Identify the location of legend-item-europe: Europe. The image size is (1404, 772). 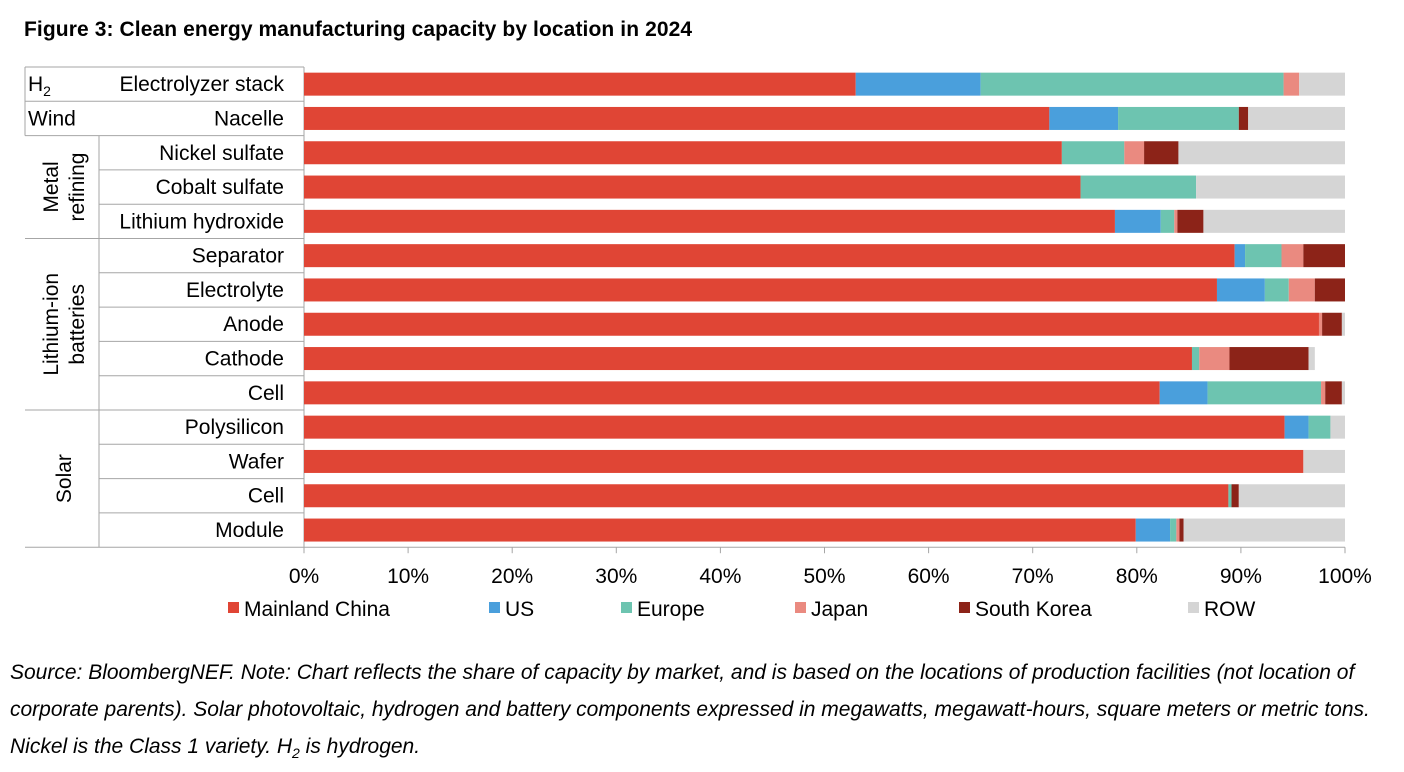
(663, 609).